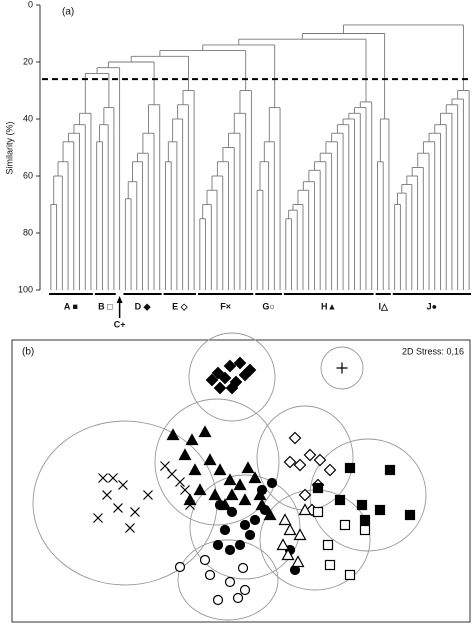 Image resolution: width=474 pixels, height=625 pixels. What do you see at coordinates (9, 147) in the screenshot?
I see `y-axis-label: Similarity (%)` at bounding box center [9, 147].